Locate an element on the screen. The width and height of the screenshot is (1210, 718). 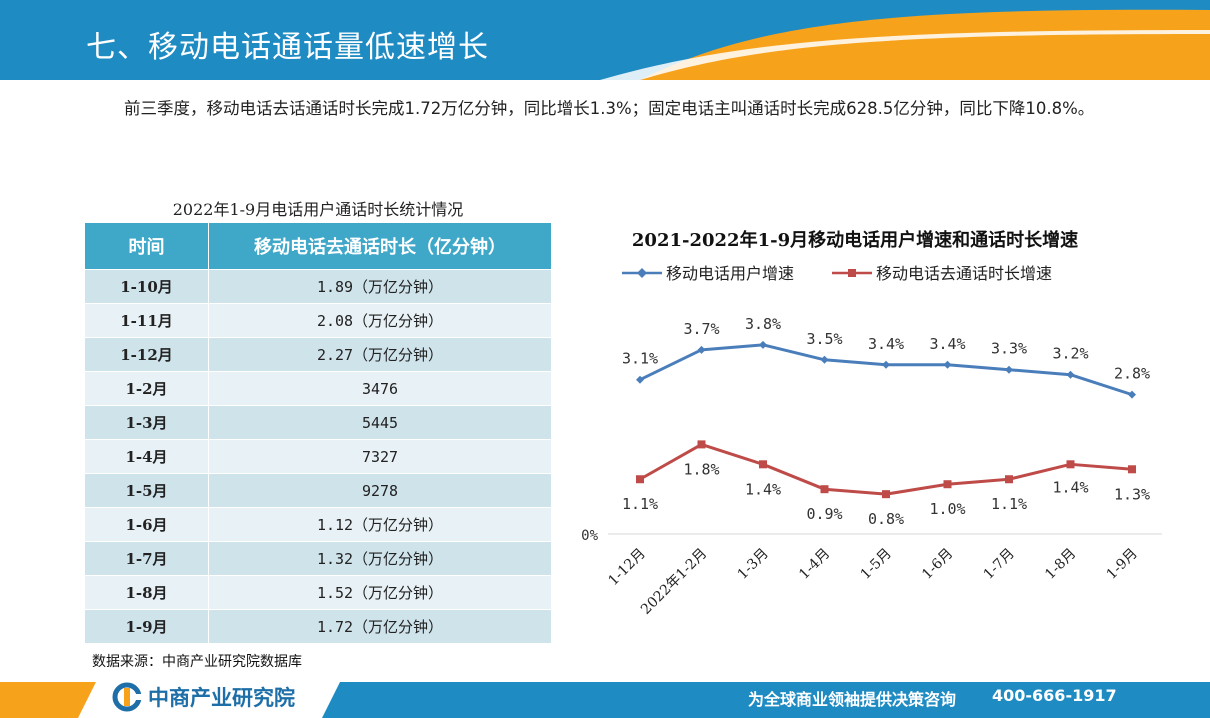
x-tick-label: 1-6月 is located at coordinates (937, 564).